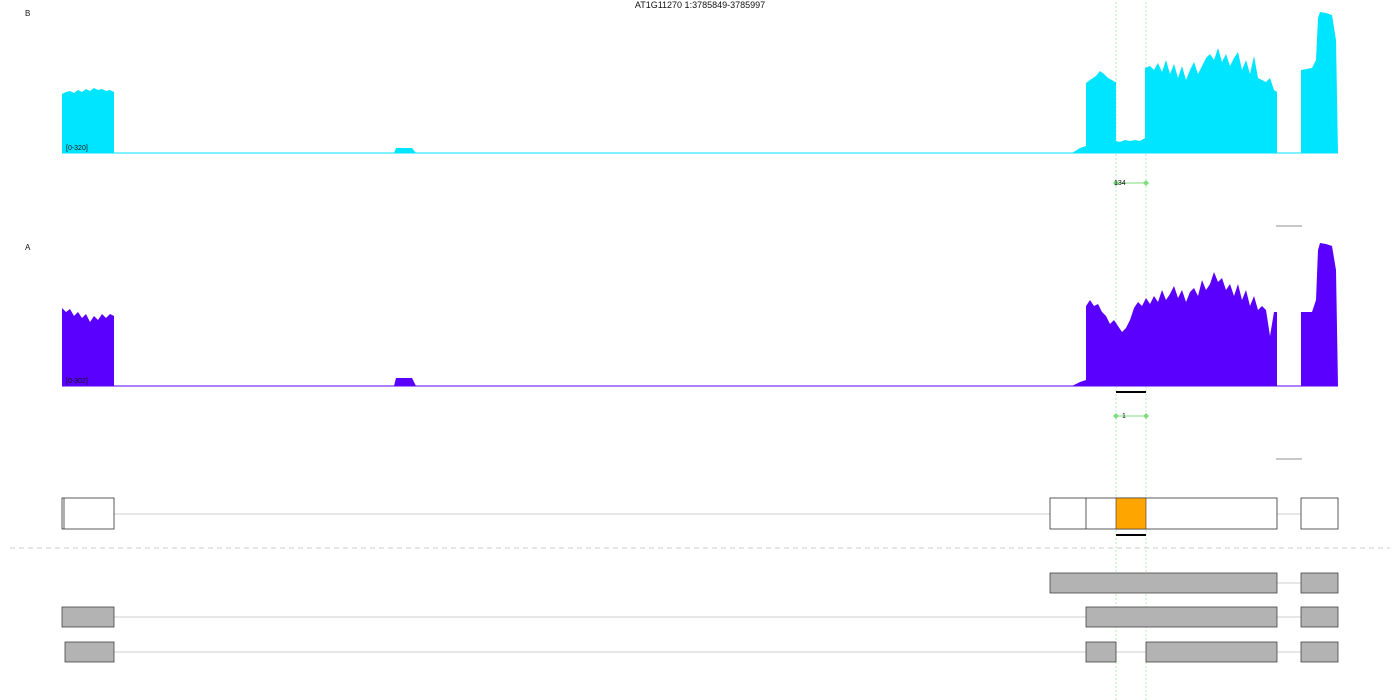 The width and height of the screenshot is (1400, 700). What do you see at coordinates (77, 148) in the screenshot?
I see `panel-b-range-label: [0-320]` at bounding box center [77, 148].